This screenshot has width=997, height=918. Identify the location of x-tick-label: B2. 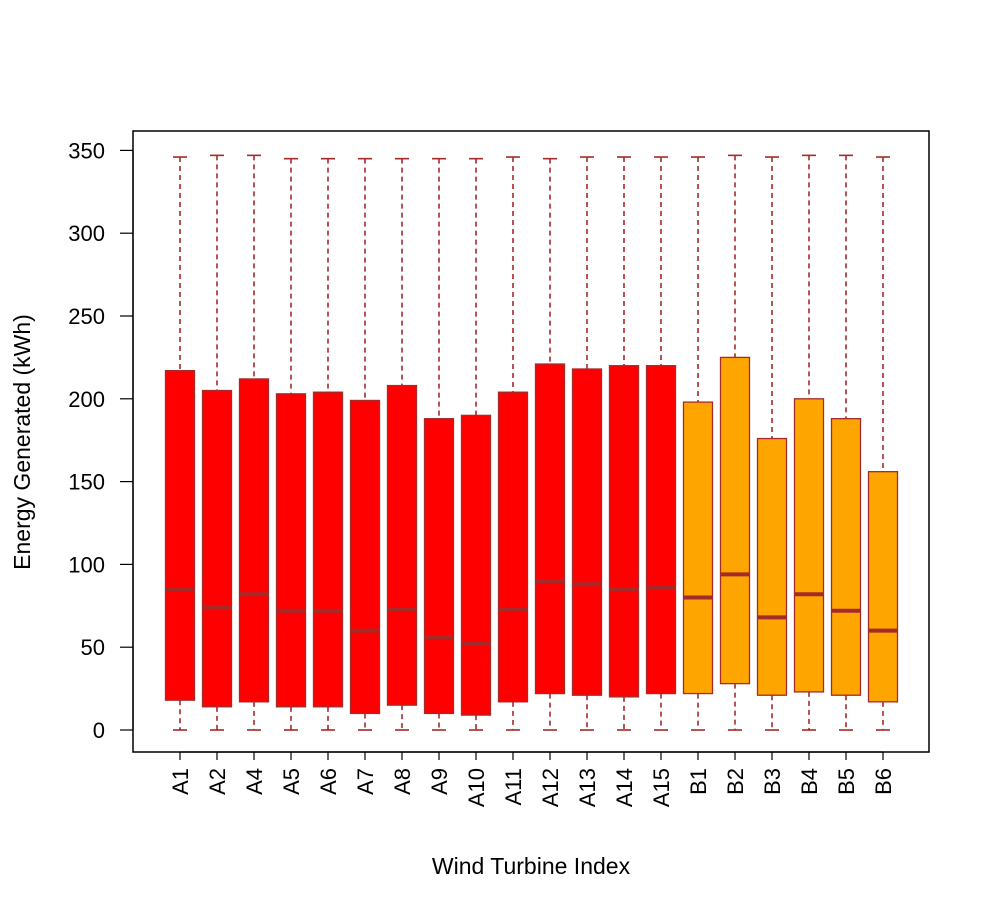
(735, 781).